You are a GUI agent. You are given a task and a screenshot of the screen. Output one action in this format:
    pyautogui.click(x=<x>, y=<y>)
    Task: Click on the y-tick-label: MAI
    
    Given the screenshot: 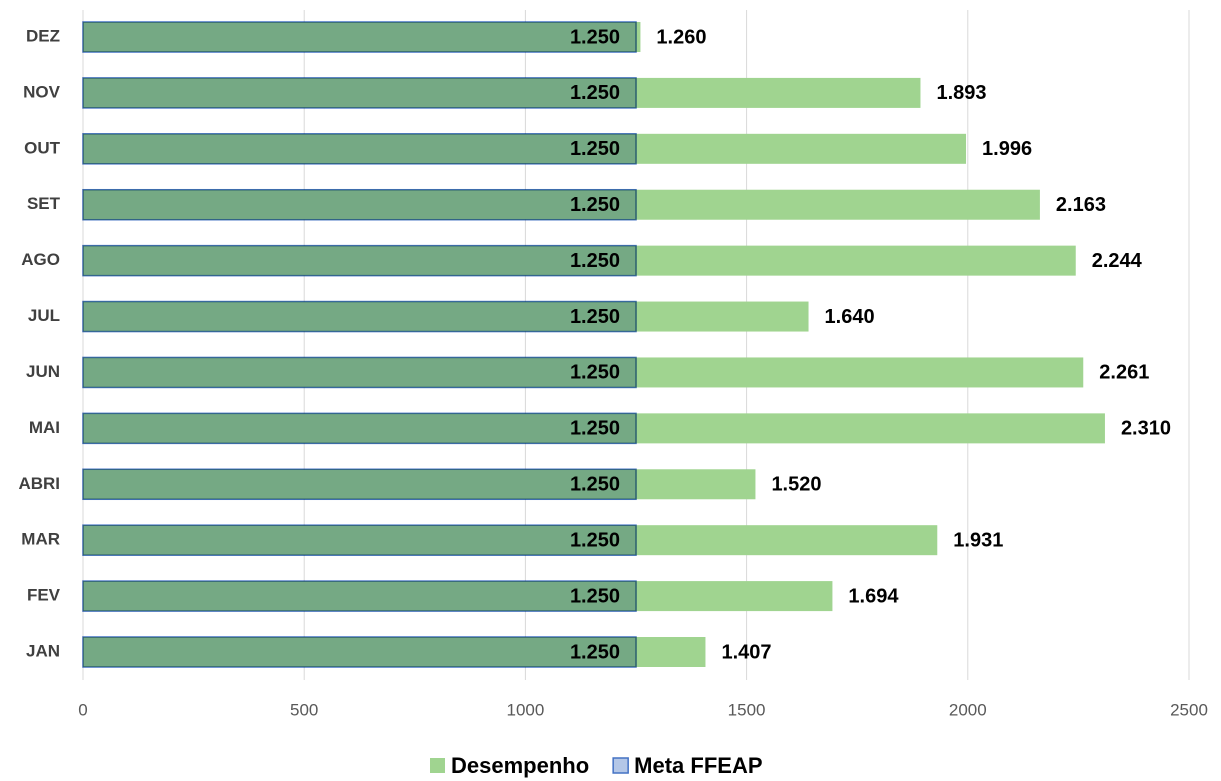 What is the action you would take?
    pyautogui.click(x=44, y=427)
    